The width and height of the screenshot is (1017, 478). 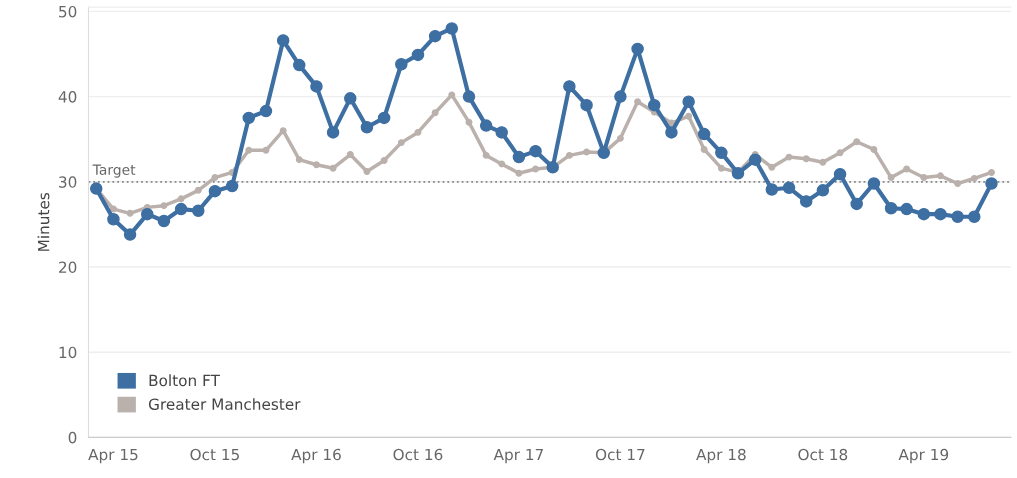 What do you see at coordinates (68, 11) in the screenshot?
I see `y-tick-label: 50` at bounding box center [68, 11].